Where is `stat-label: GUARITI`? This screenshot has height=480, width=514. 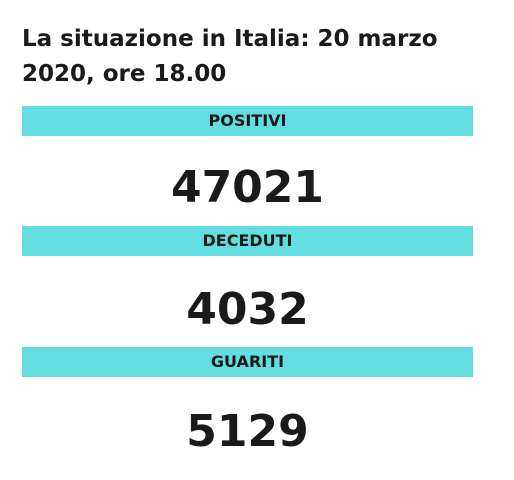
stat-label: GUARITI is located at coordinates (247, 362).